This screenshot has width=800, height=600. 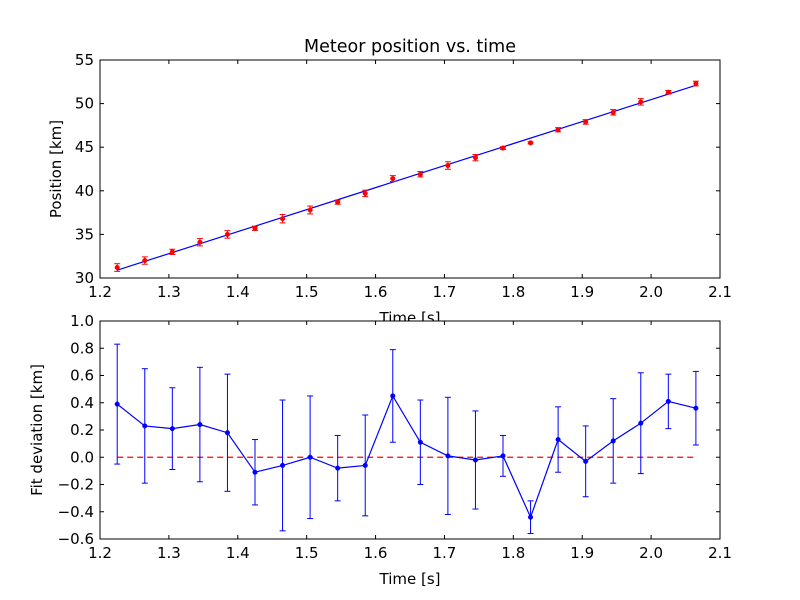 I want to click on y-tick-label: 0.4, so click(x=82, y=403).